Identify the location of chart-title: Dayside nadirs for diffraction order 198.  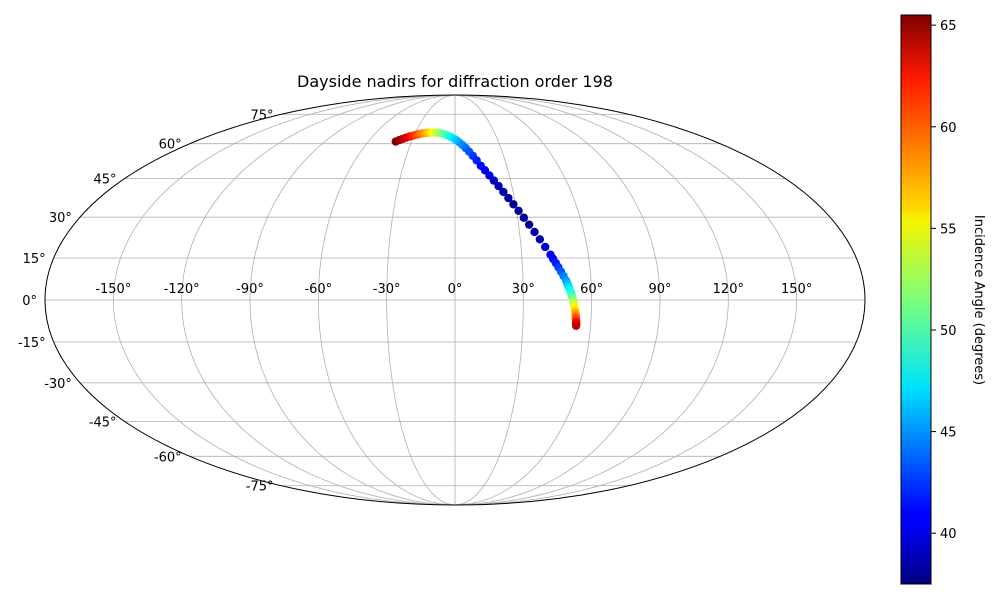
(455, 81).